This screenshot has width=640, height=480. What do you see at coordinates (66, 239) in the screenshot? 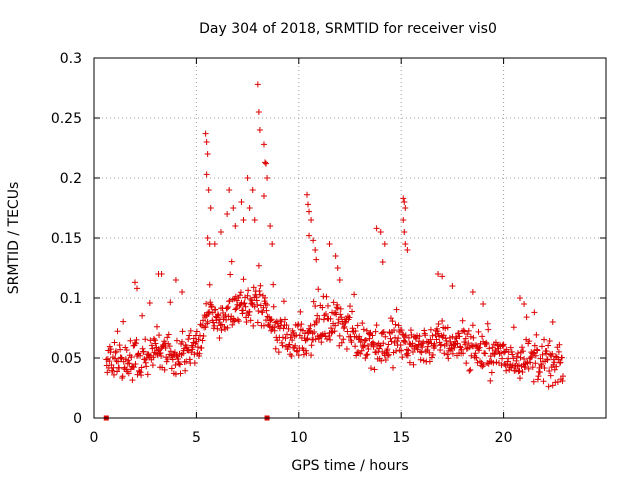
I see `y-tick-label: 0.15` at bounding box center [66, 239].